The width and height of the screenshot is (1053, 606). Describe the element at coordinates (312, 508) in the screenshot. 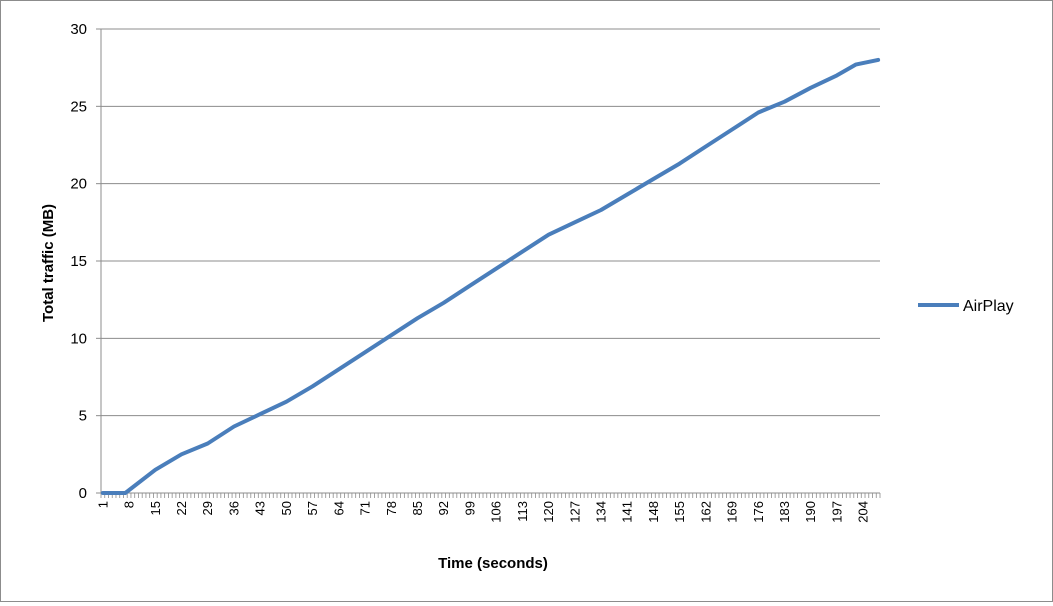

I see `x-tick-label: 57` at that location.